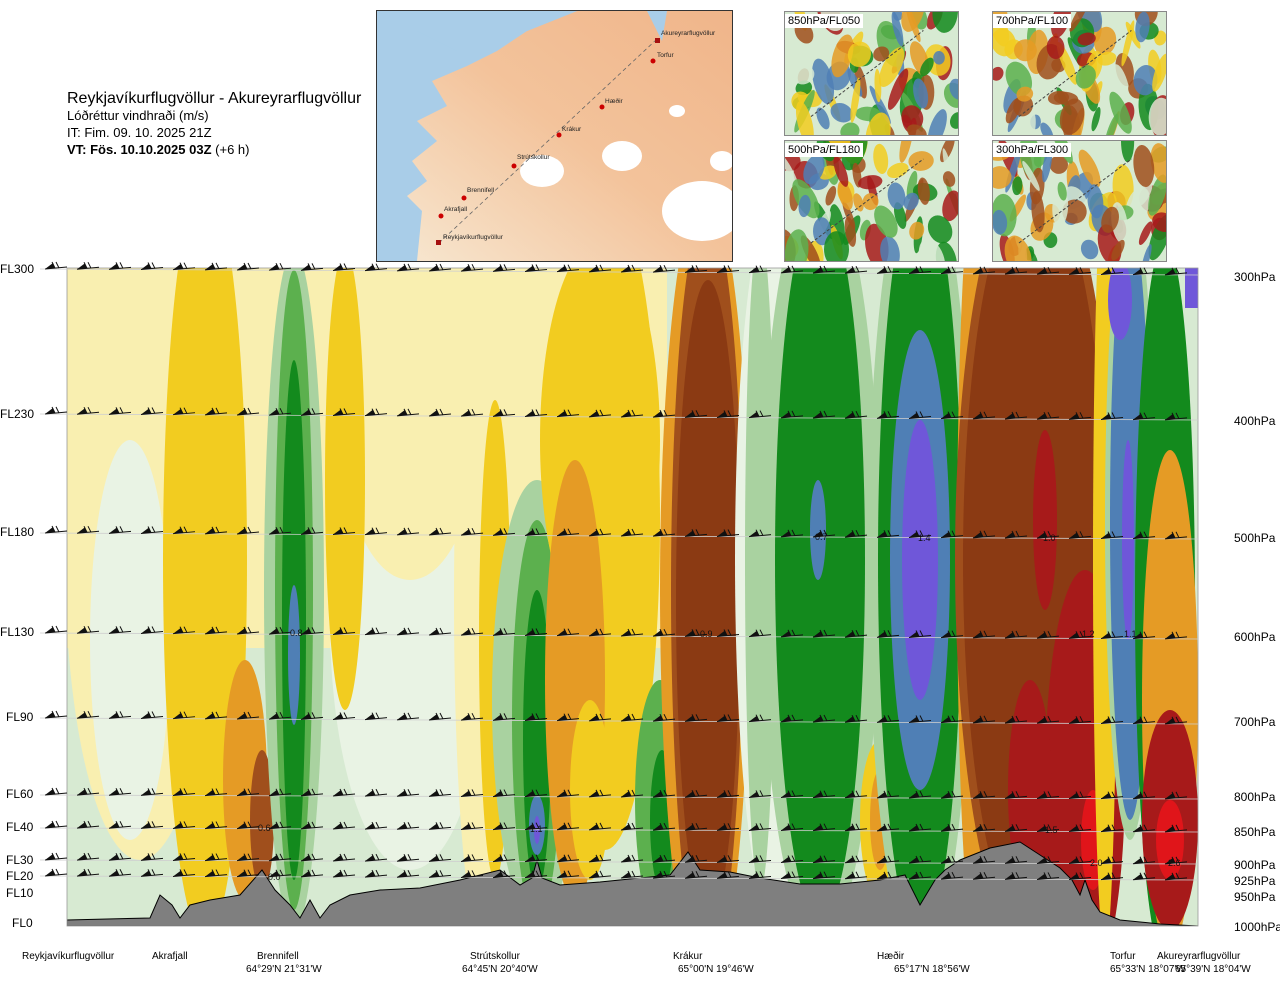 The image size is (1280, 981). What do you see at coordinates (473, 237) in the screenshot?
I see `route-label-reykjavik: Reykjavíkurflugvöllur` at bounding box center [473, 237].